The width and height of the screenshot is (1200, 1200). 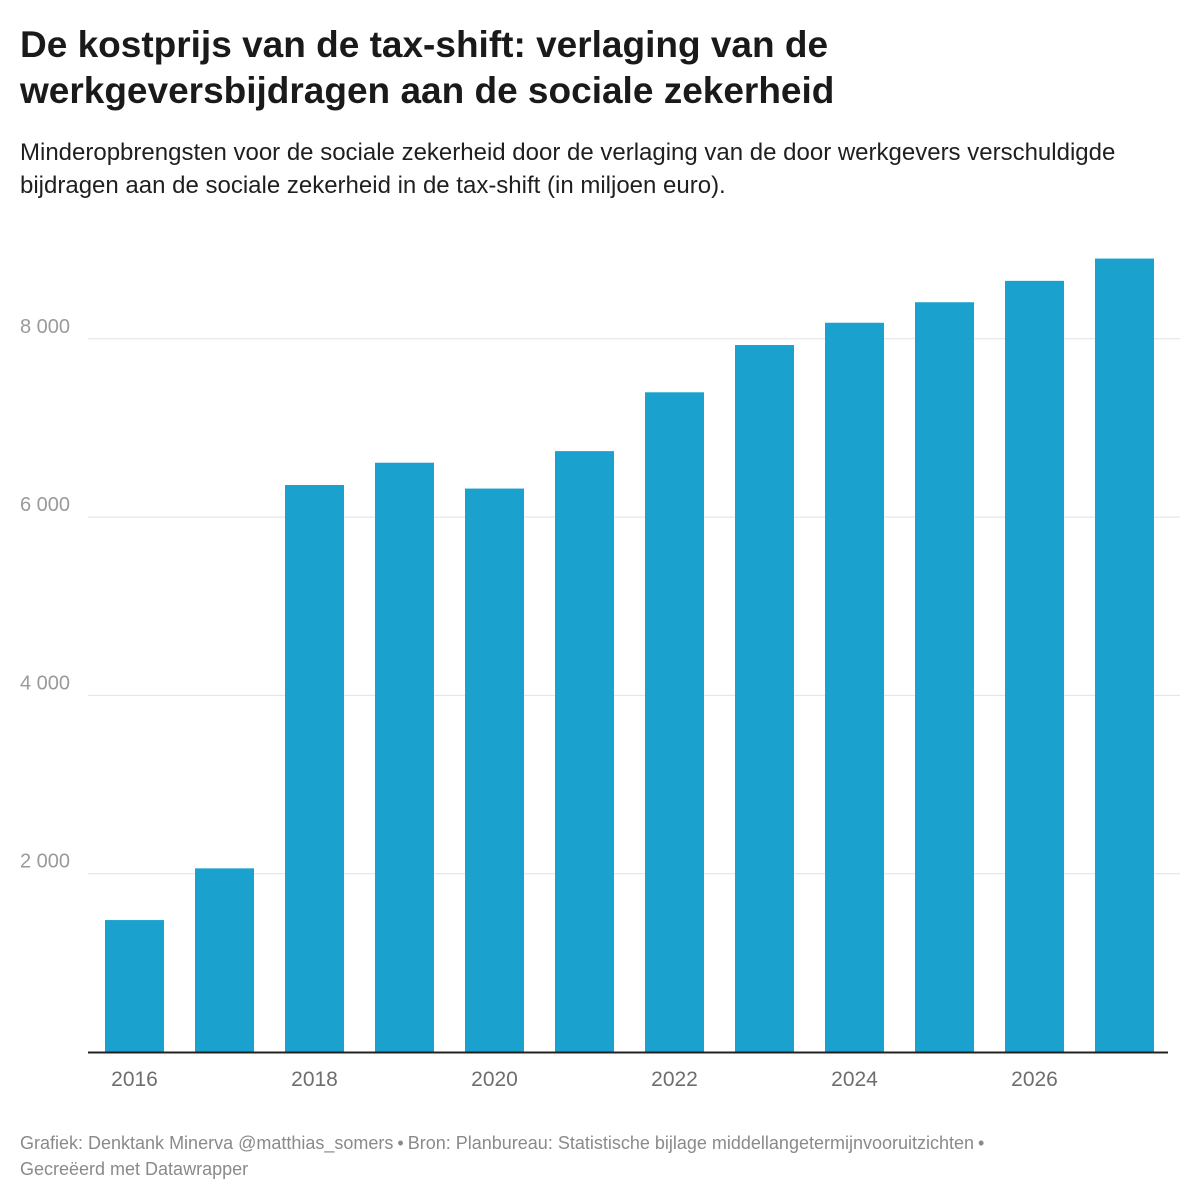 What do you see at coordinates (854, 687) in the screenshot?
I see `bar-2024` at bounding box center [854, 687].